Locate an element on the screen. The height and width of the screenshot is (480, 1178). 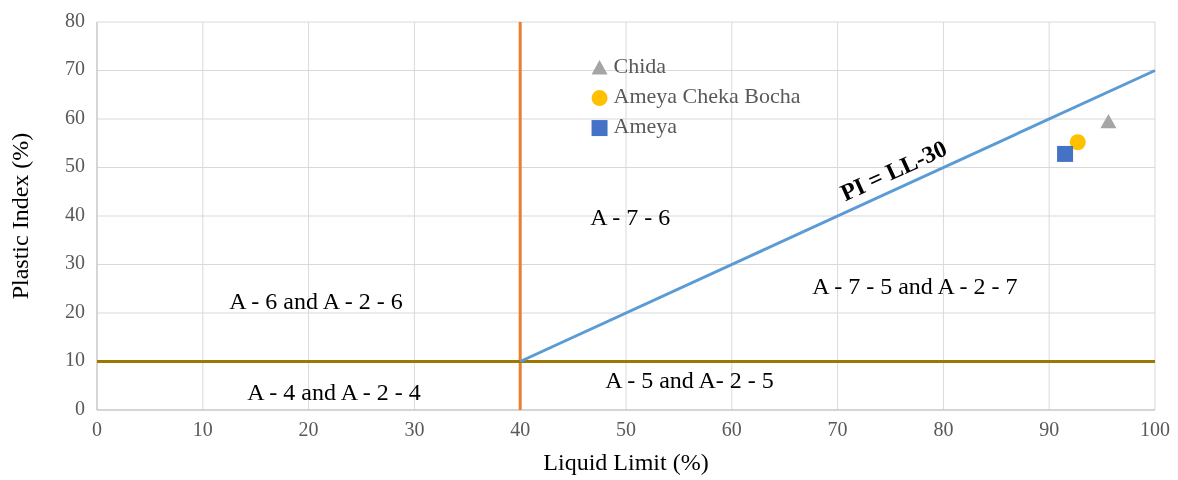
annotation: A - 4 and A - 2 - 4 is located at coordinates (334, 391).